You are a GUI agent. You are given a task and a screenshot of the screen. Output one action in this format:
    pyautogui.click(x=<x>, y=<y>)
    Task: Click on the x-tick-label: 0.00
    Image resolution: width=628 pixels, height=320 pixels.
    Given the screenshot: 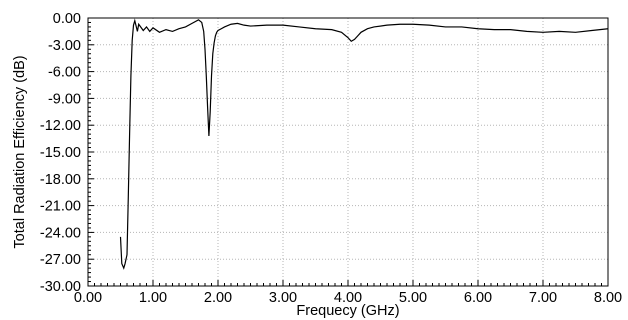 What is the action you would take?
    pyautogui.click(x=88, y=298)
    